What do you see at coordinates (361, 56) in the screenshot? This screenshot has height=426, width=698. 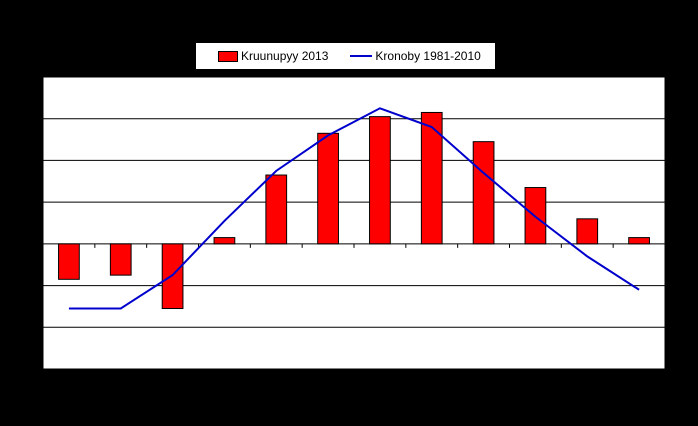 I see `legend-line-swatch` at bounding box center [361, 56].